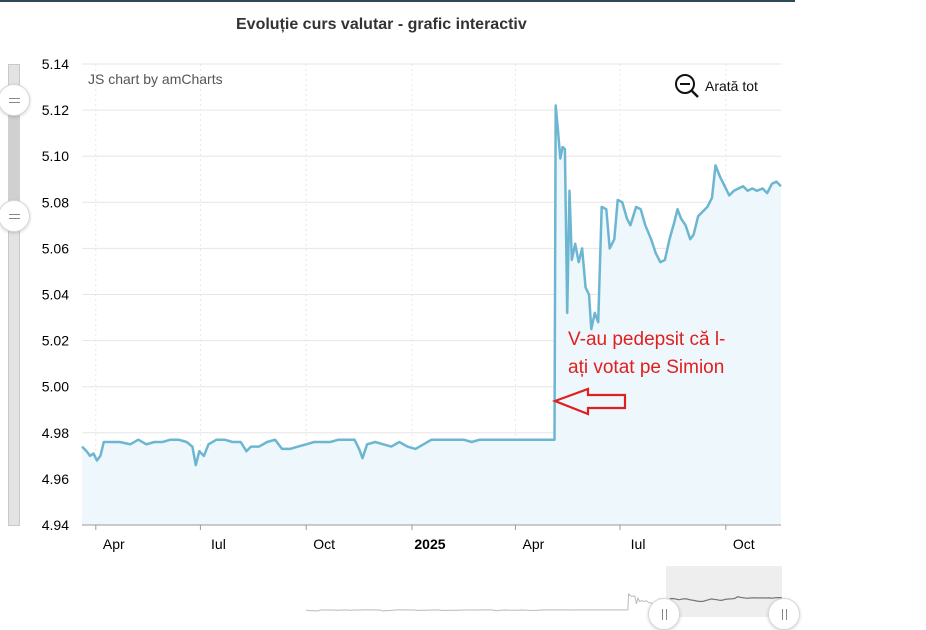 The height and width of the screenshot is (630, 926). What do you see at coordinates (55, 525) in the screenshot?
I see `y-tick-label: 4.94` at bounding box center [55, 525].